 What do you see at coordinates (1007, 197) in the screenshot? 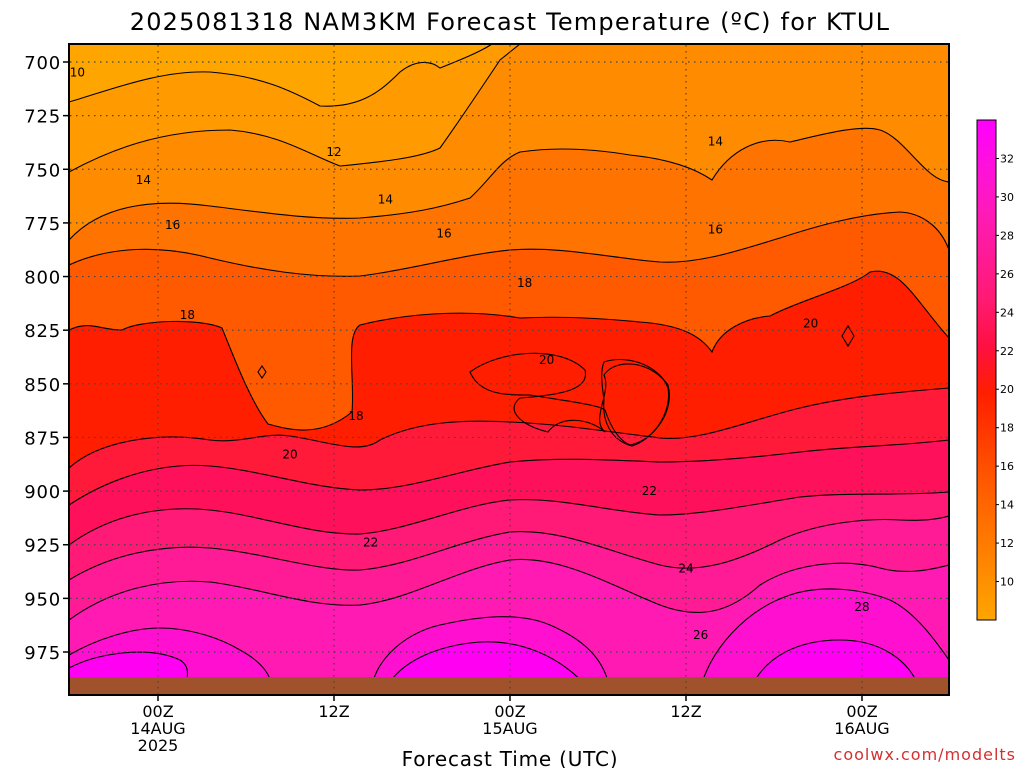
I see `colorbar-tick-label: 30` at bounding box center [1007, 197].